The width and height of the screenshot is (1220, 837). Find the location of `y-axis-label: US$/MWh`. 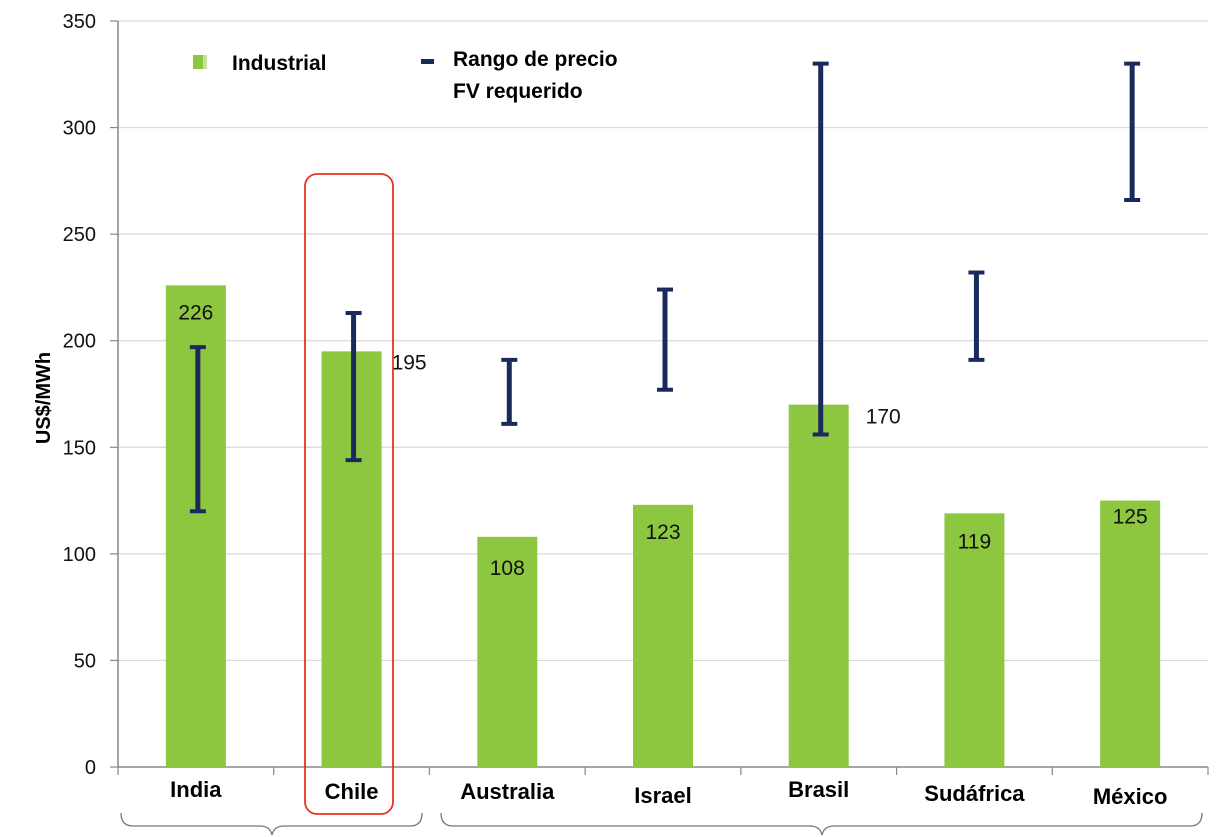

y-axis-label: US$/MWh is located at coordinates (44, 398).